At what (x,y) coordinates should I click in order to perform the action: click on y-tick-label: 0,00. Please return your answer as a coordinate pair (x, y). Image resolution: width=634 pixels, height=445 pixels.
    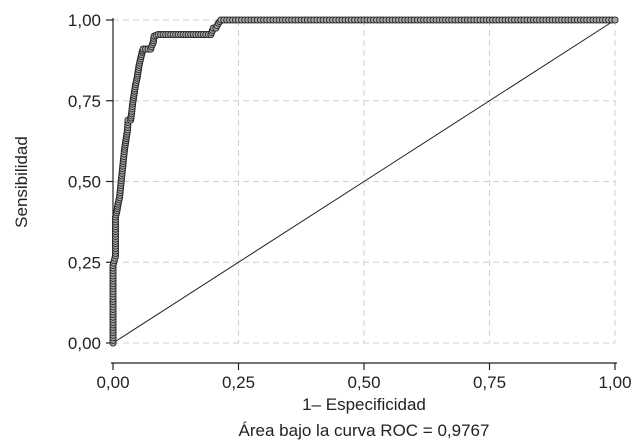
    Looking at the image, I should click on (84, 343).